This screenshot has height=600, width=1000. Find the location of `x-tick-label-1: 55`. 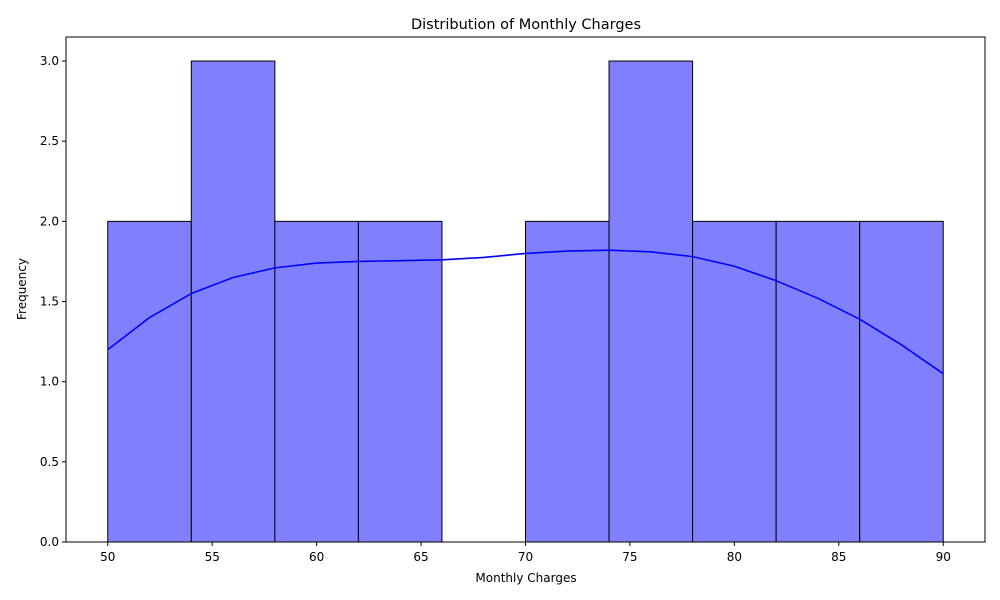

x-tick-label-1: 55 is located at coordinates (212, 557).